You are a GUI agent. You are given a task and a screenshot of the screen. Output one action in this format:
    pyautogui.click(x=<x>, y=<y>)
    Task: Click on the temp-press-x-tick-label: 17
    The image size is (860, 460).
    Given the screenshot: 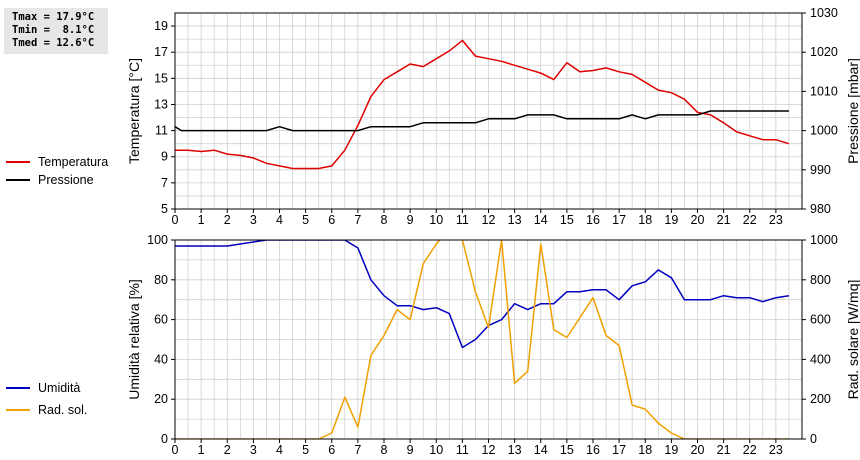 What is the action you would take?
    pyautogui.click(x=619, y=220)
    